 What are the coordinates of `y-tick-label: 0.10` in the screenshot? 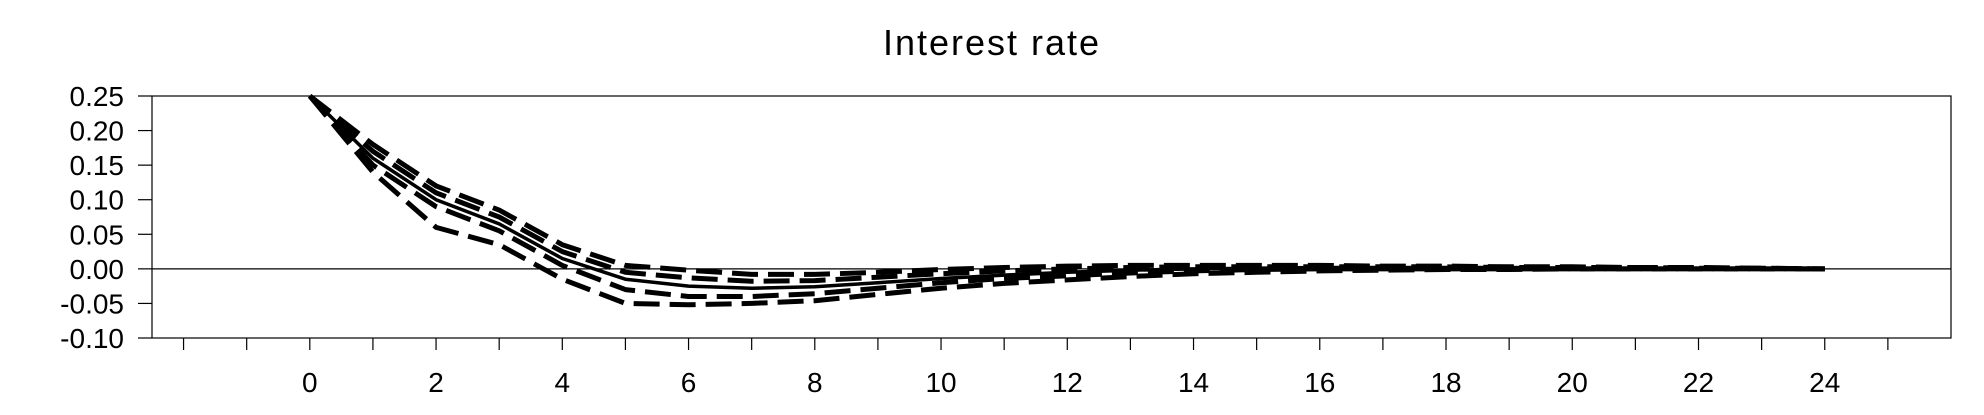 It's located at (97, 200).